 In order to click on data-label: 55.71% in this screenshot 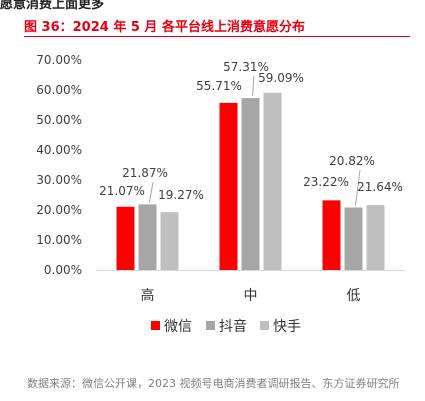, I will do `click(219, 86)`.